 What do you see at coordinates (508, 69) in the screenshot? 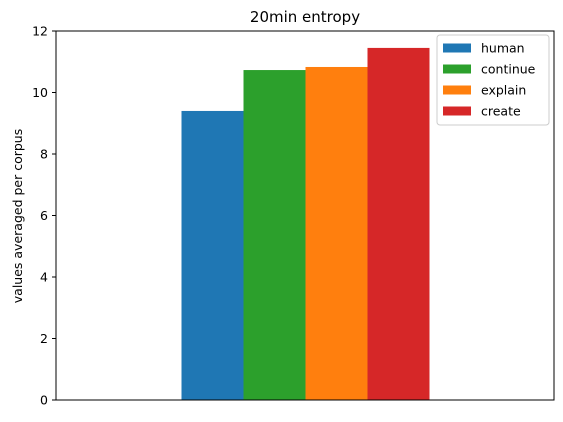
I see `legend-label-continue: continue` at bounding box center [508, 69].